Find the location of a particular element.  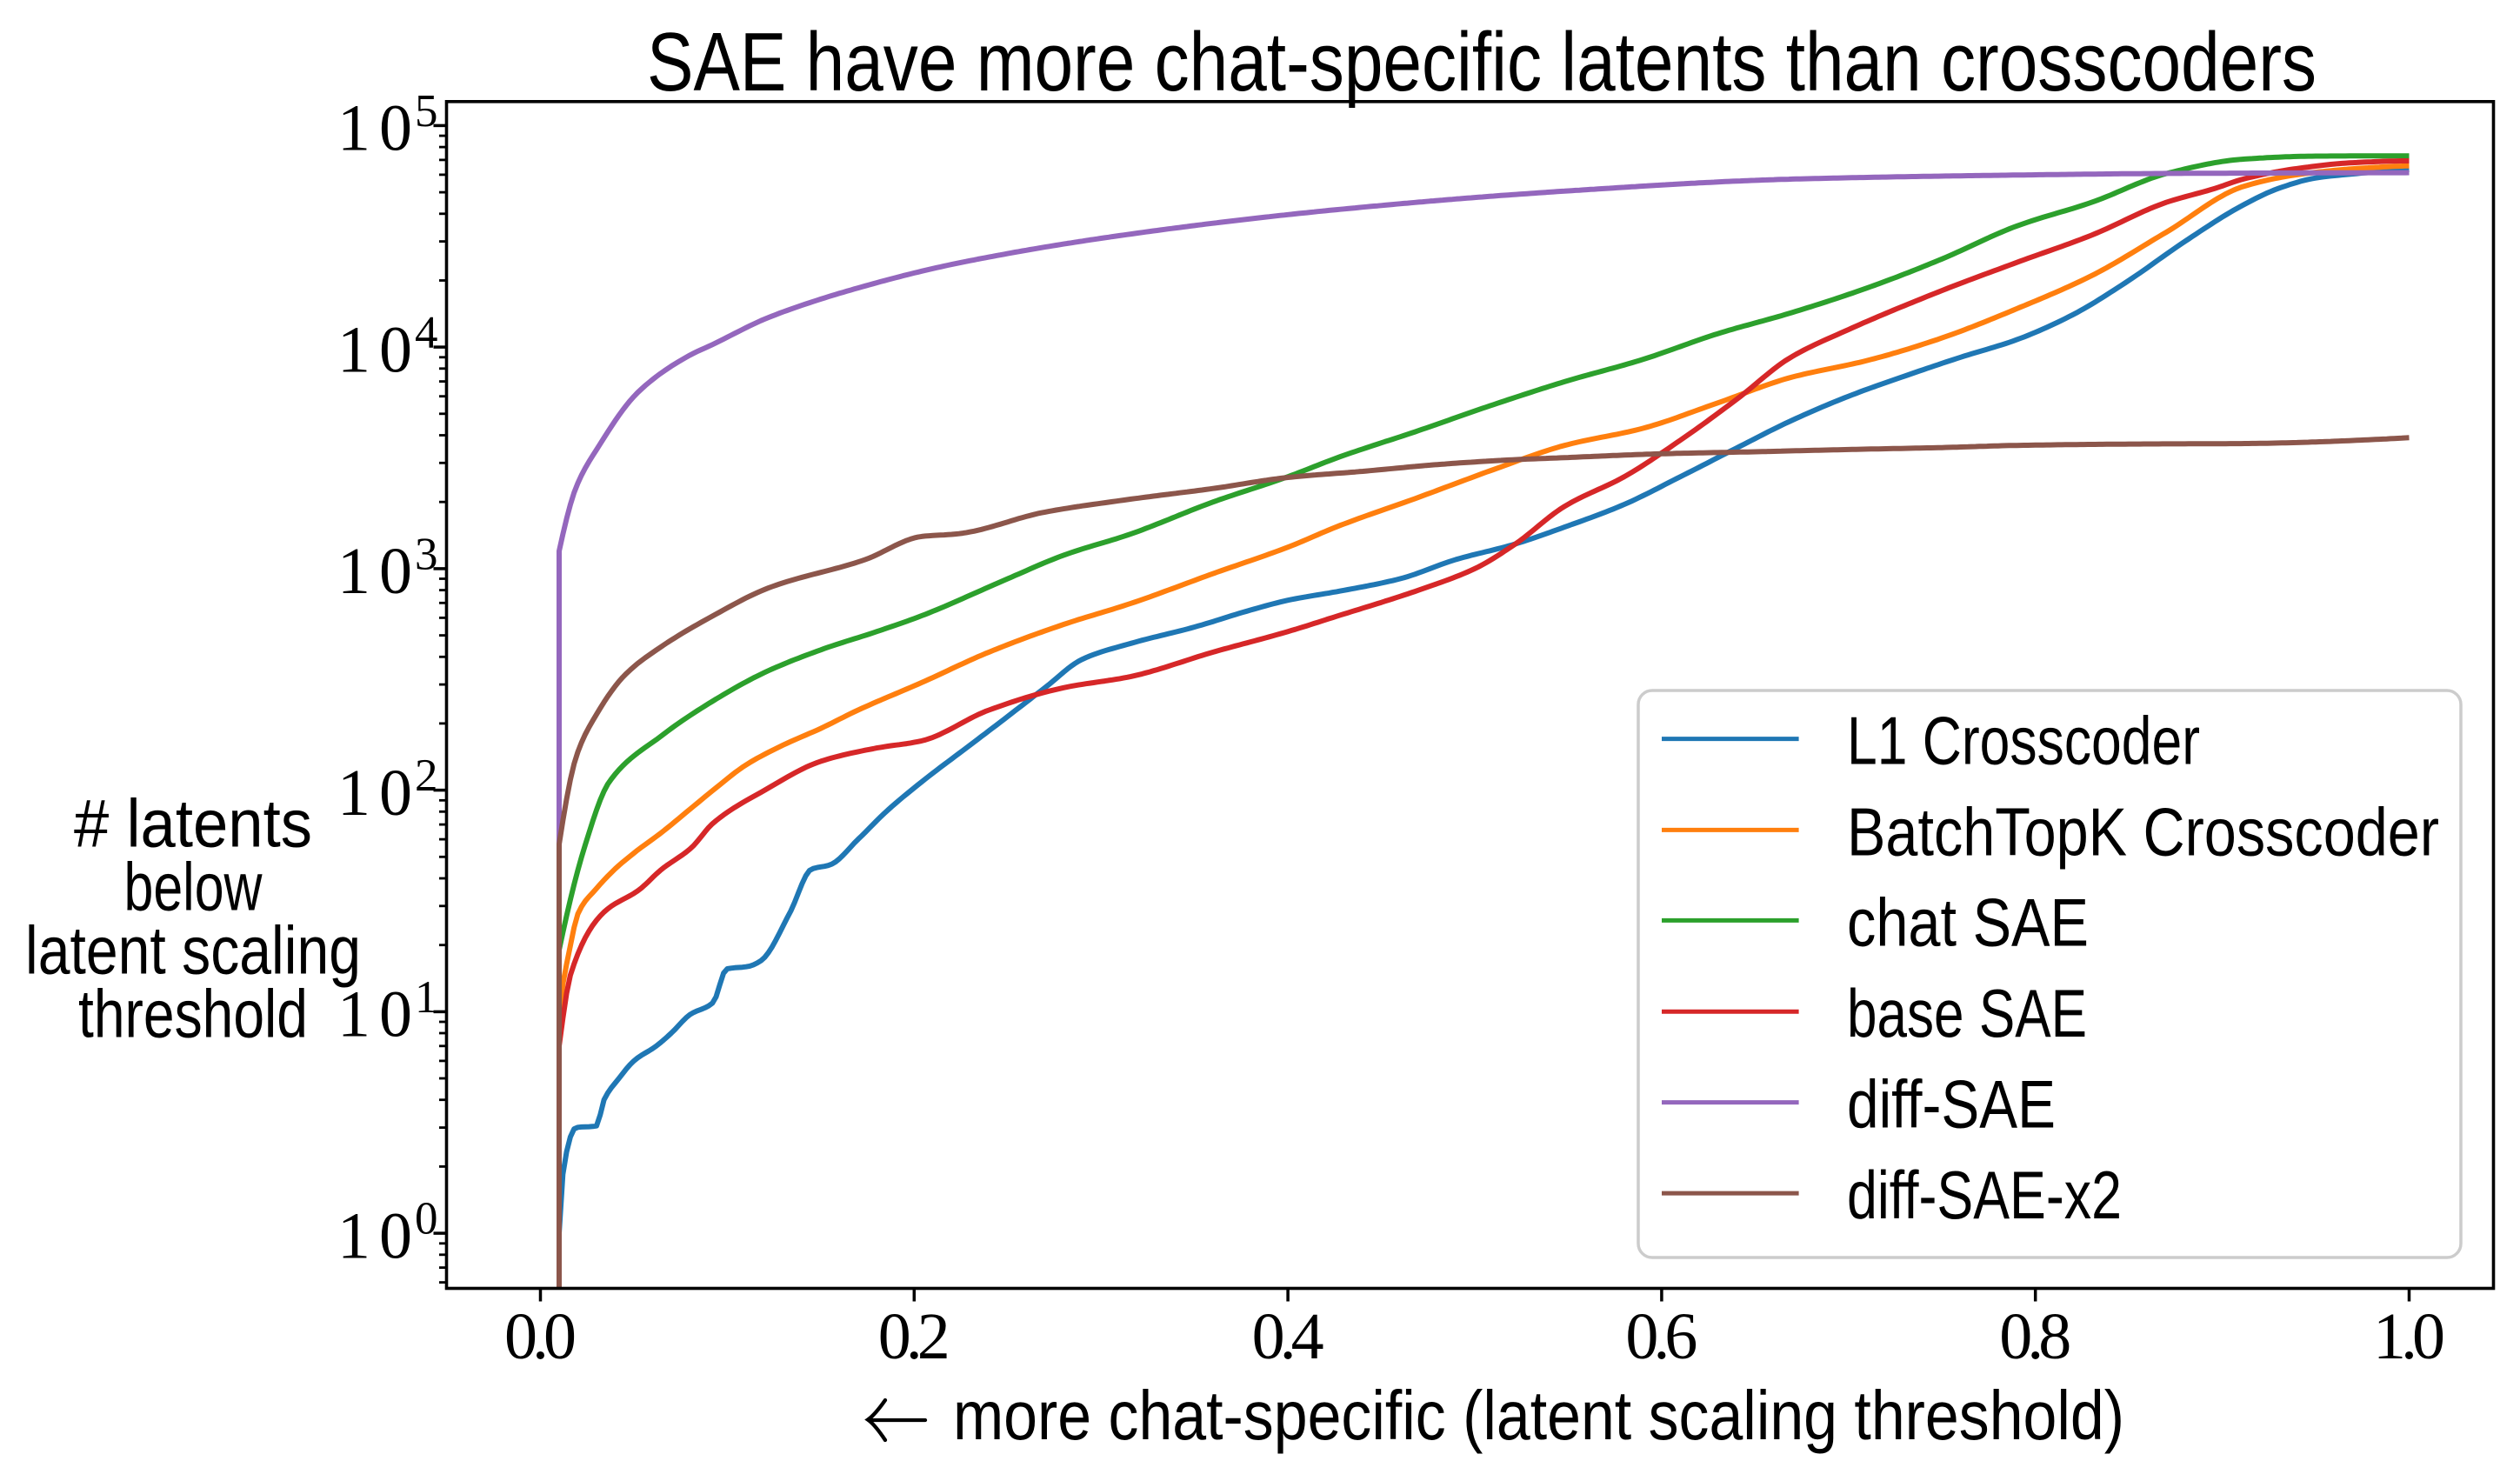

svg-text: chat SAE is located at coordinates (1968, 922).